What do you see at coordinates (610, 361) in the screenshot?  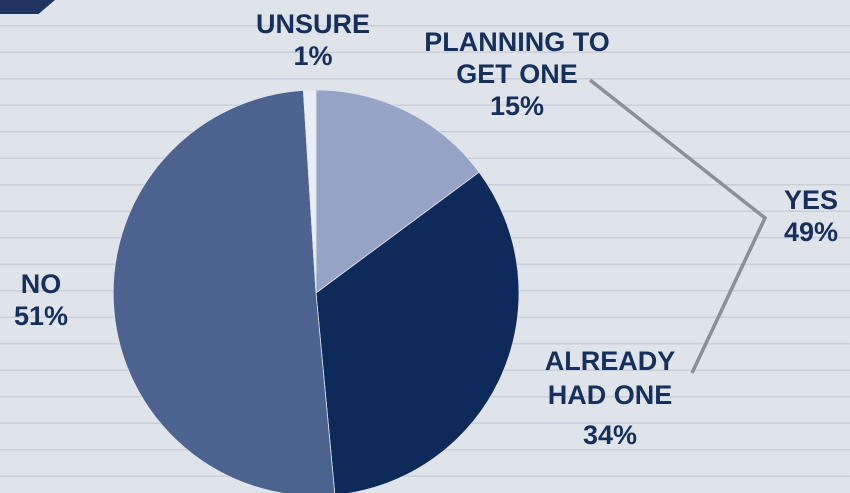 I see `label-already-line1: ALREADY` at bounding box center [610, 361].